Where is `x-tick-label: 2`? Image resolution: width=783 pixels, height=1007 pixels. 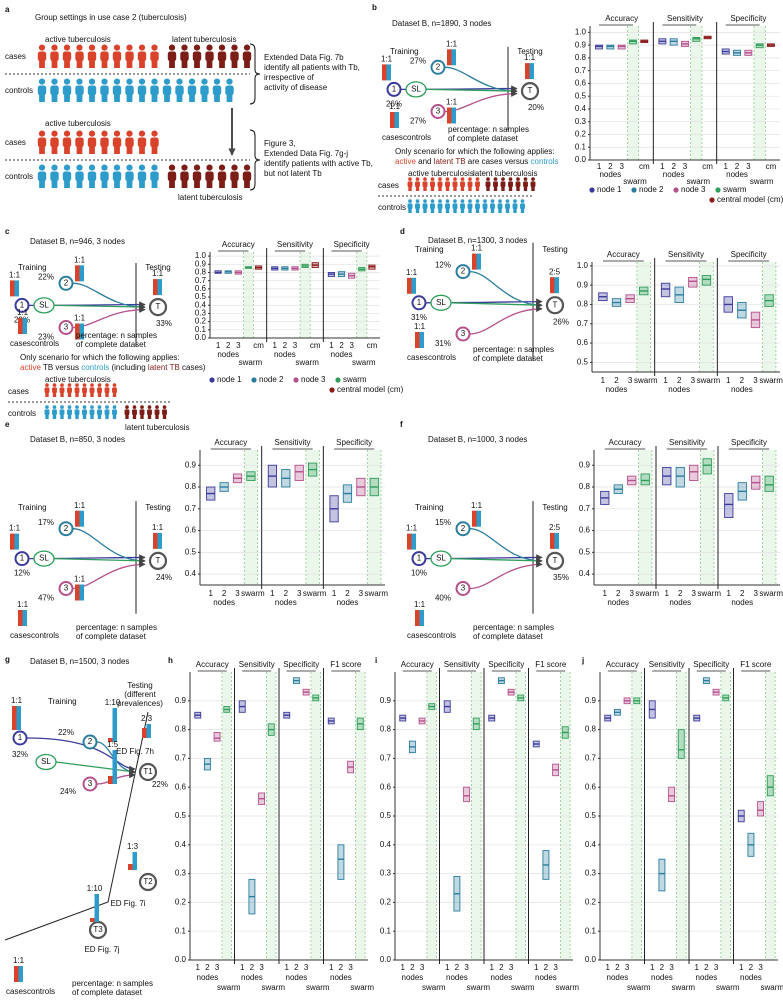 x-tick-label: 2 is located at coordinates (341, 967).